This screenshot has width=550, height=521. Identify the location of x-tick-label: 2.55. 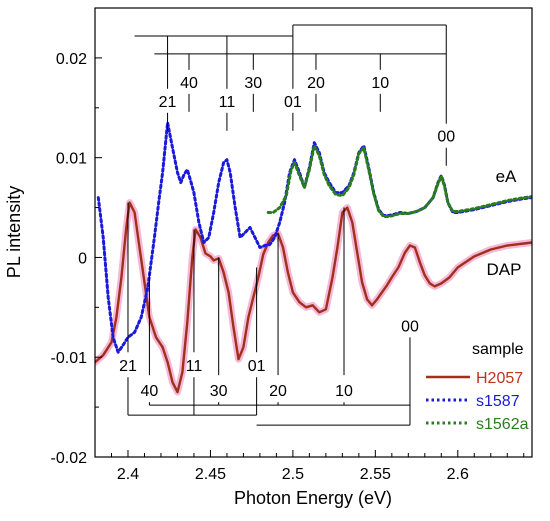
(375, 474).